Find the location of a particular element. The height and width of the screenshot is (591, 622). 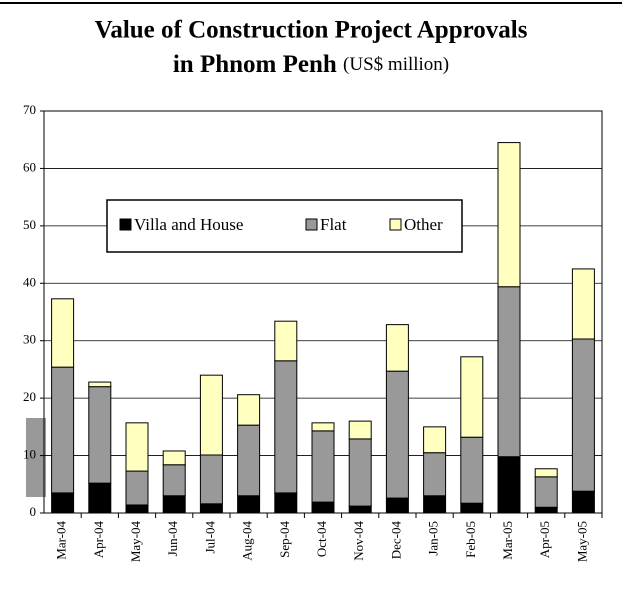

y-tick-label: 20 is located at coordinates (29, 396).